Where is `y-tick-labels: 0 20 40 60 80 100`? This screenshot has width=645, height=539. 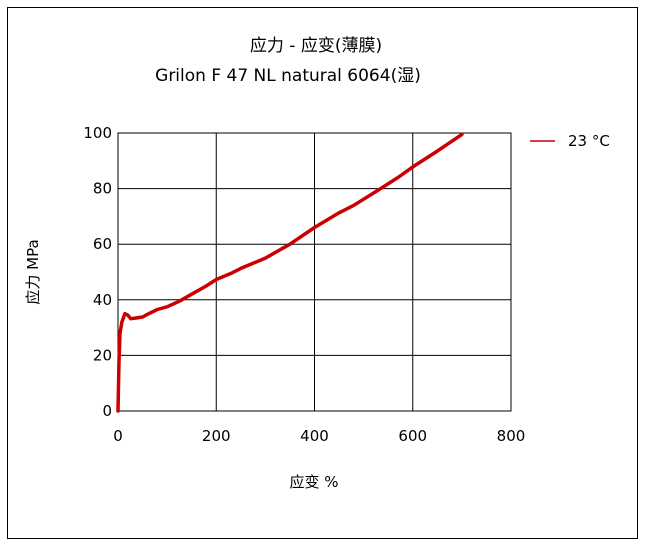
y-tick-labels: 0 20 40 60 80 100 is located at coordinates (97, 272).